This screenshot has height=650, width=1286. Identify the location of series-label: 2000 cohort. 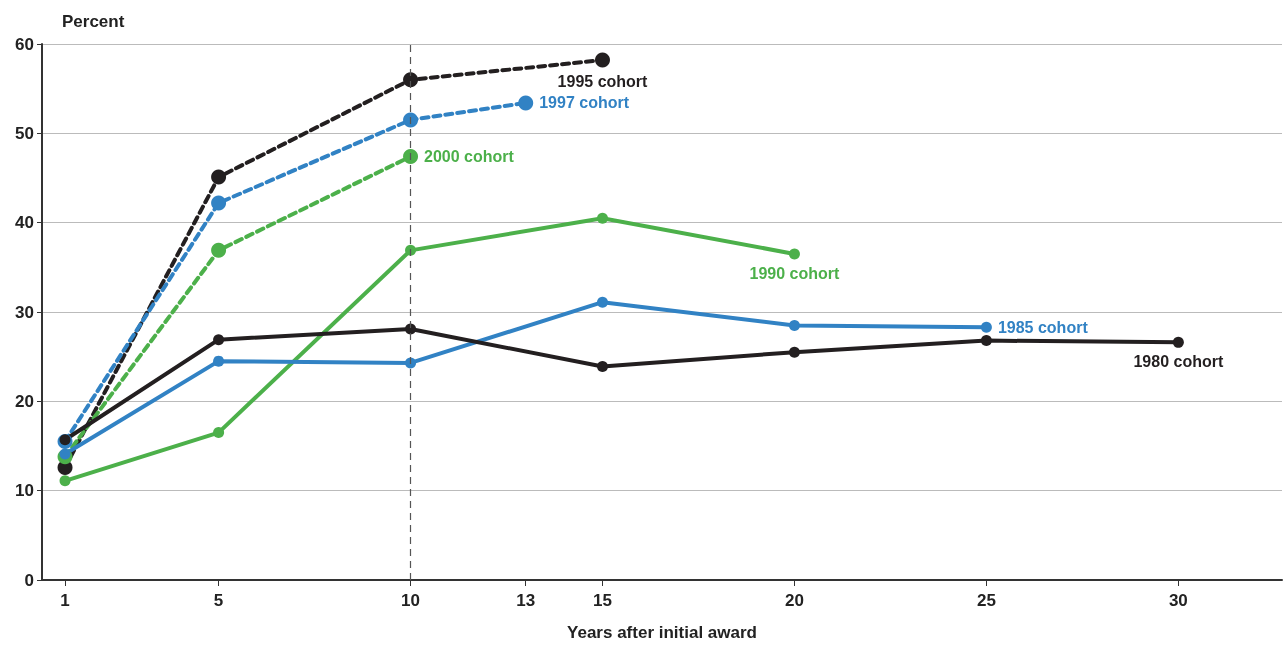
(469, 157).